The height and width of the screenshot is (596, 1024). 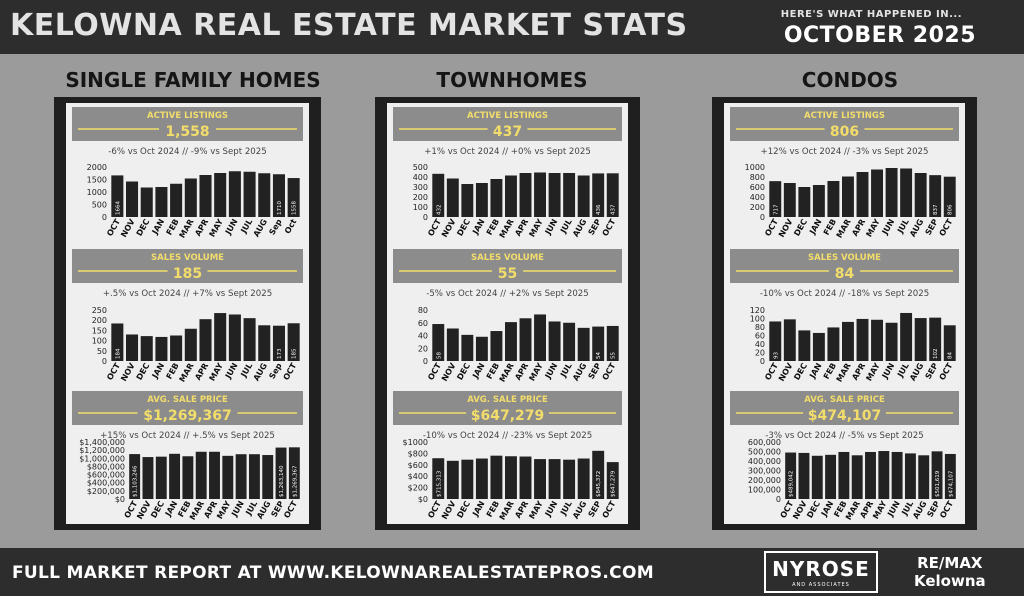 I want to click on y-tick-label: $200, so click(x=418, y=488).